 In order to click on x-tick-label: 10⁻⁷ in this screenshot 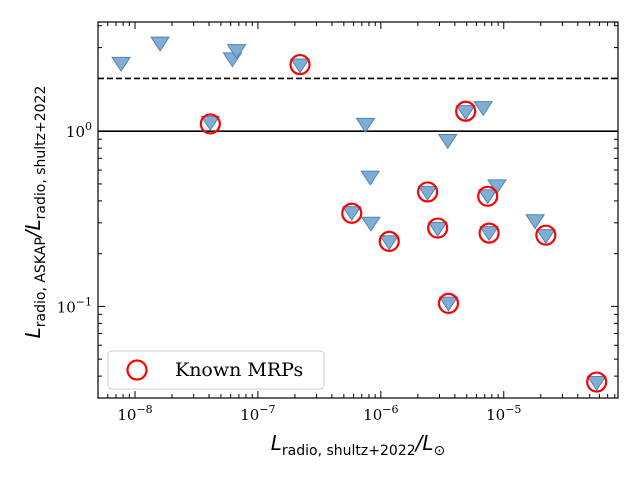, I will do `click(257, 413)`.